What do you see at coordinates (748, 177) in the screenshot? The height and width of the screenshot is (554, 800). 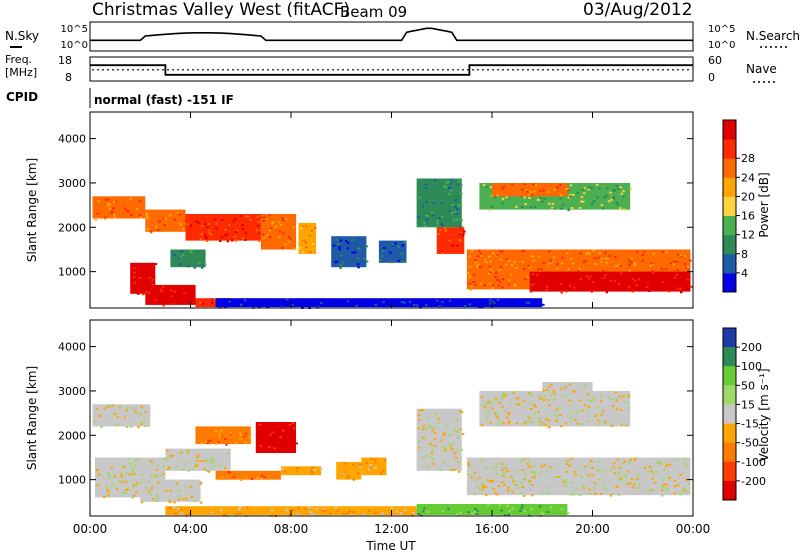 I see `colorbar-tick-label: 24` at bounding box center [748, 177].